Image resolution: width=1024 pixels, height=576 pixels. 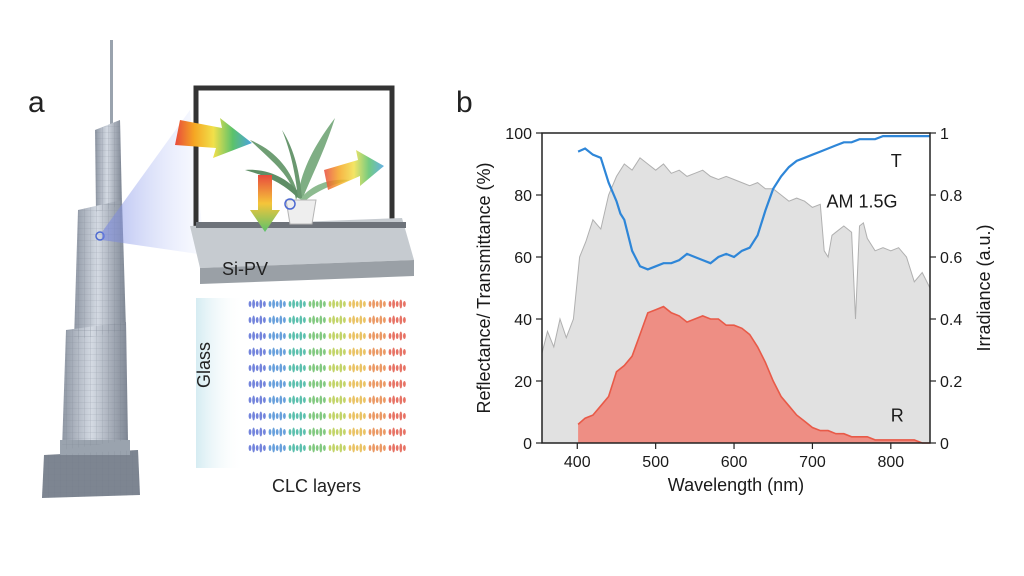 What do you see at coordinates (655, 462) in the screenshot?
I see `x-tick-label: 500` at bounding box center [655, 462].